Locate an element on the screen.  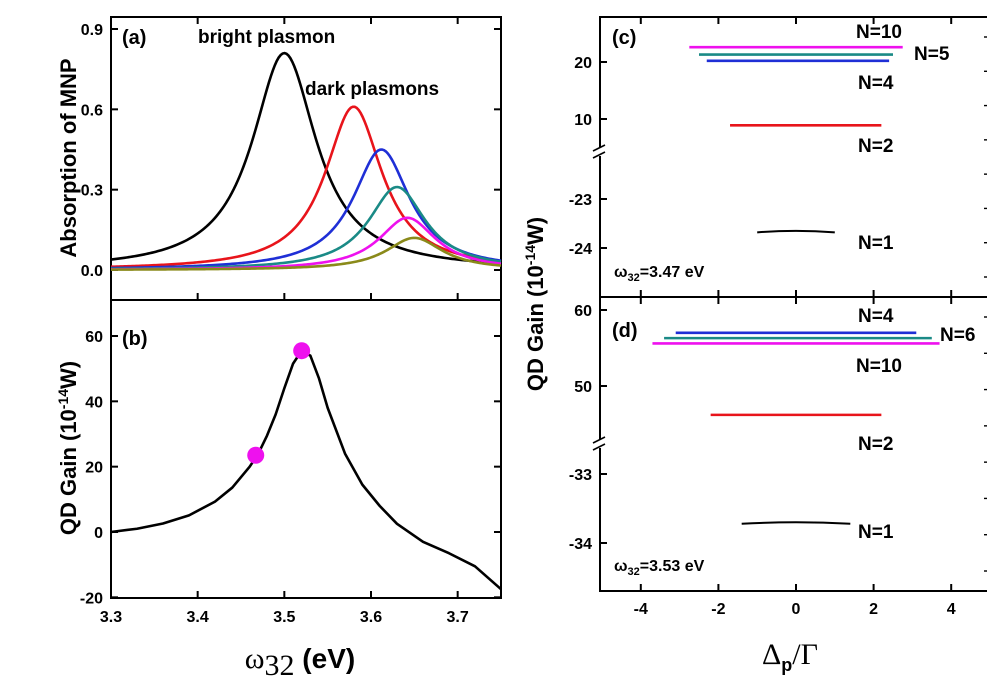
panel-c-label: (c) is located at coordinates (624, 38).